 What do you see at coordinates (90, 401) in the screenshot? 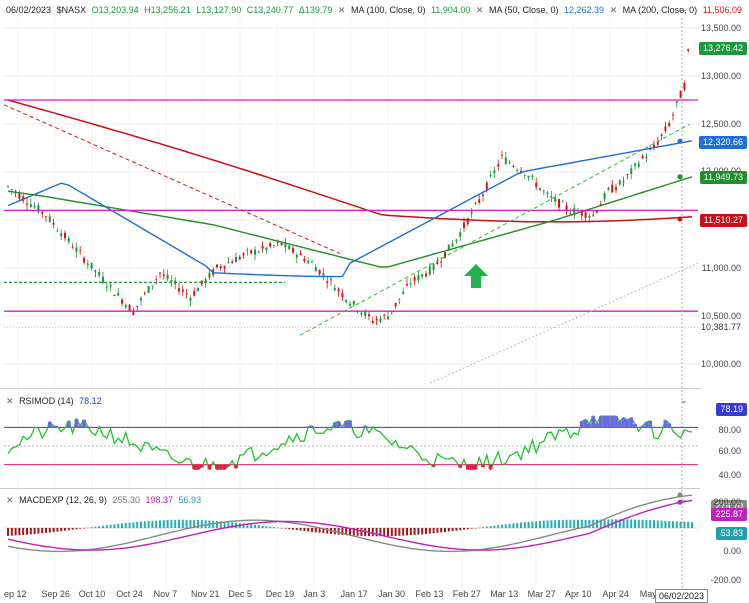
I see `rsi-value: 78.12` at bounding box center [90, 401].